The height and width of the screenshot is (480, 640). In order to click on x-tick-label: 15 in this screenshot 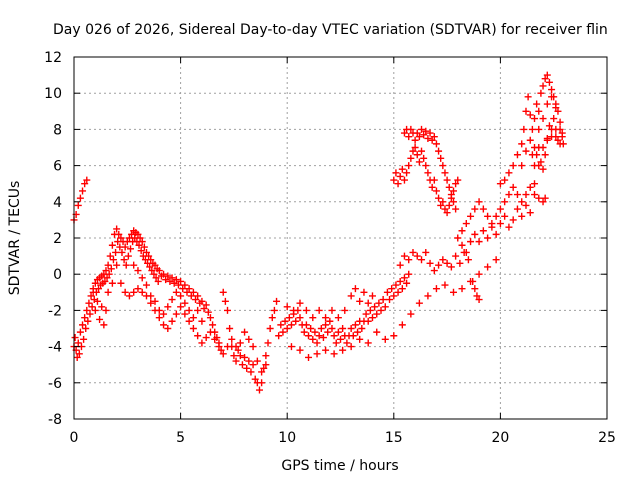, I will do `click(394, 438)`.